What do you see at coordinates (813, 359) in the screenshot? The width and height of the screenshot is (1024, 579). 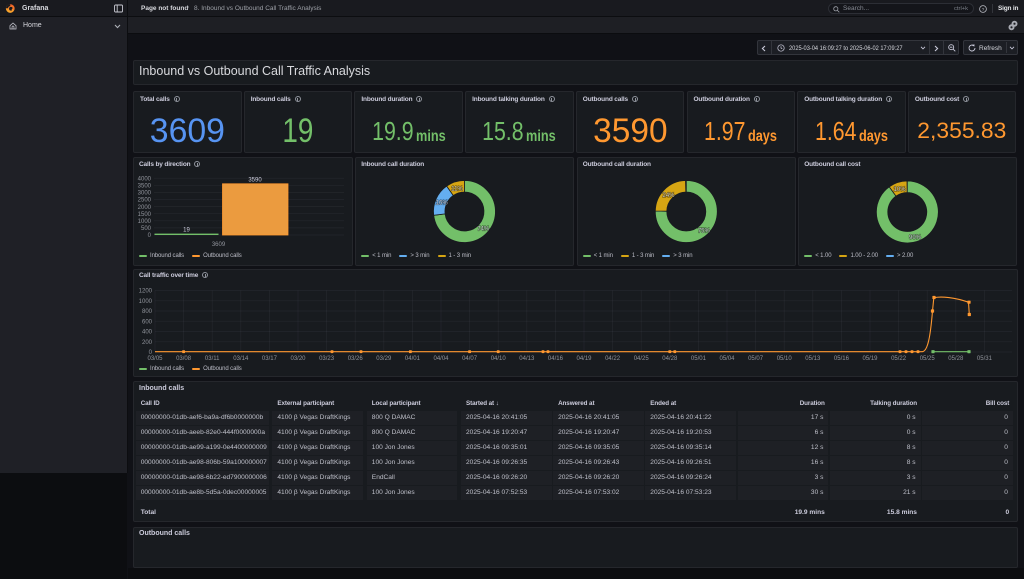 I see `svg-text: 05/13` at bounding box center [813, 359].